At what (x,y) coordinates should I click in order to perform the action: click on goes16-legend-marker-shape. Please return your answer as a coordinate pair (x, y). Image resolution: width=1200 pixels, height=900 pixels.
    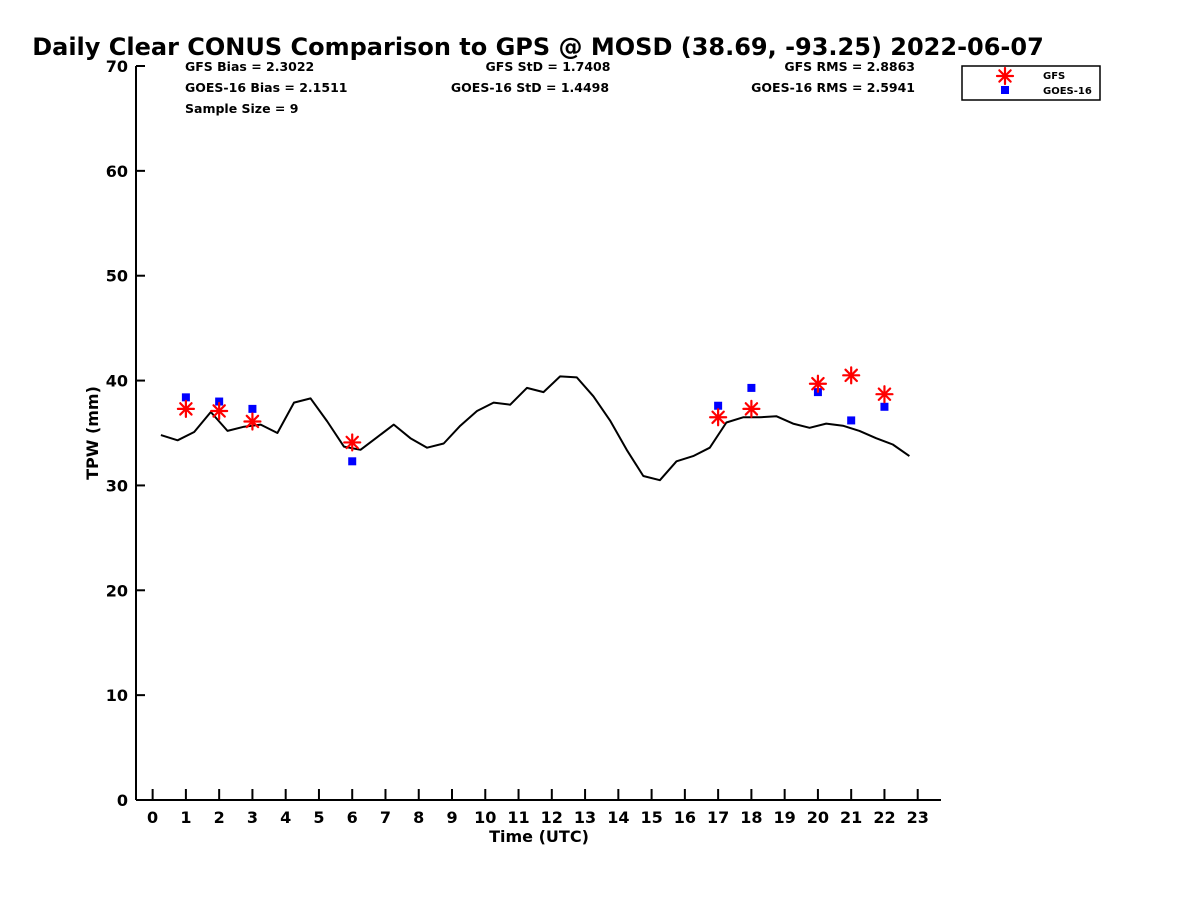
    Looking at the image, I should click on (1005, 90).